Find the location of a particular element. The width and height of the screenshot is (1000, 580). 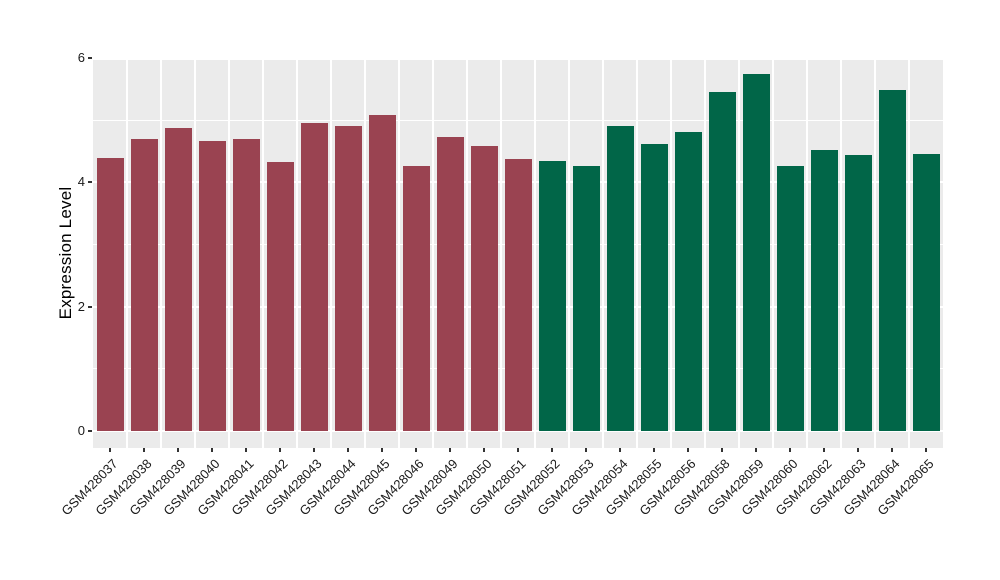

bar-GSM428054 is located at coordinates (620, 278).